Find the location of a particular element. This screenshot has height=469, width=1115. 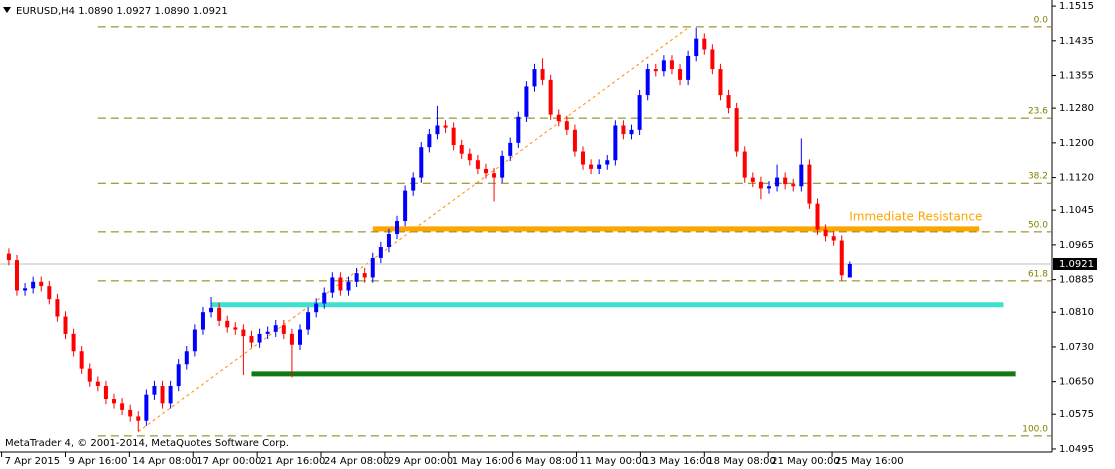

y-tick-label: 1.1120 is located at coordinates (1076, 178).